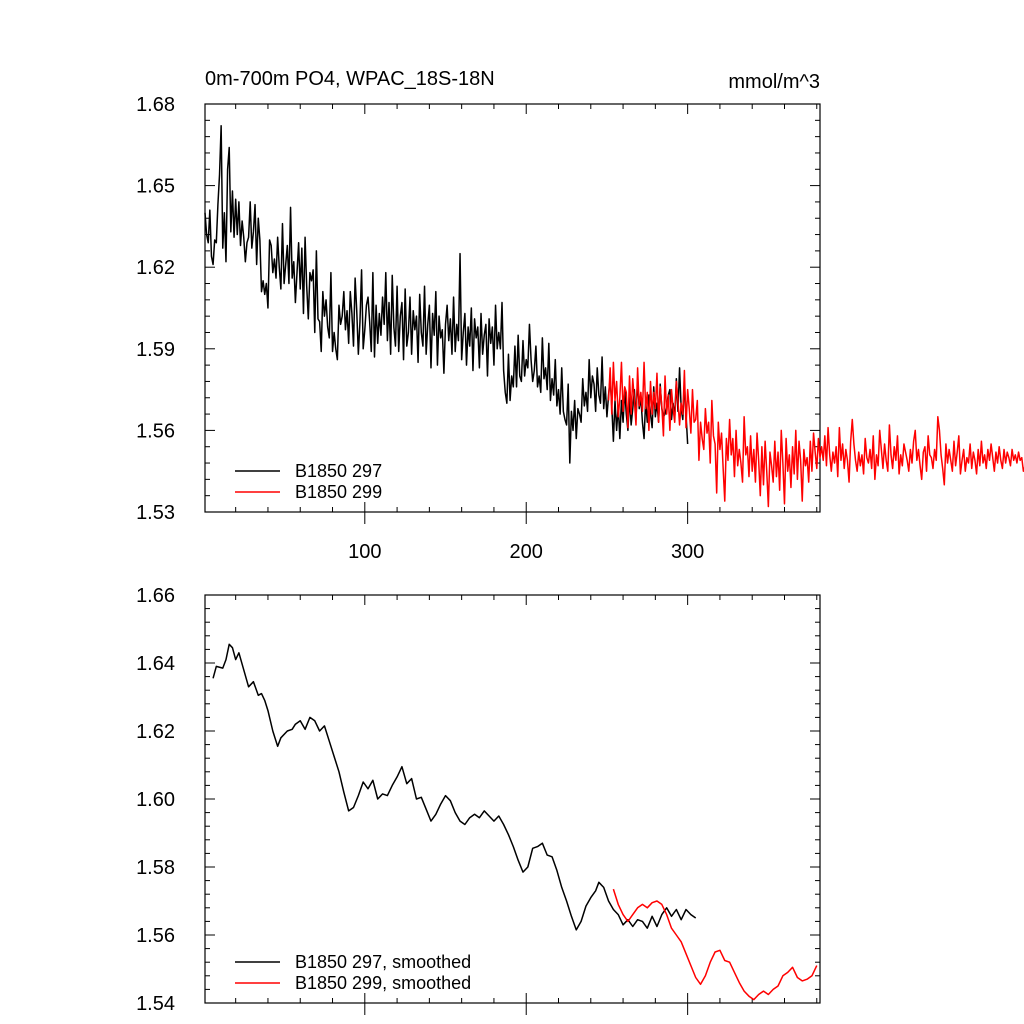  I want to click on legend-label-1: B1850 299, so click(338, 492).